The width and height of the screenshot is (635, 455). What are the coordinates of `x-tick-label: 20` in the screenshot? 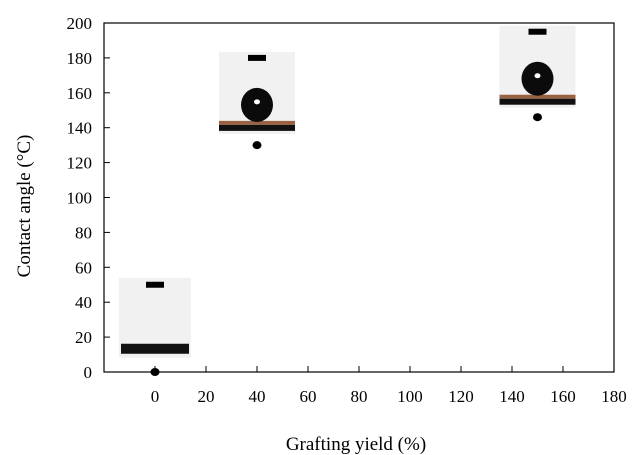 It's located at (206, 396).